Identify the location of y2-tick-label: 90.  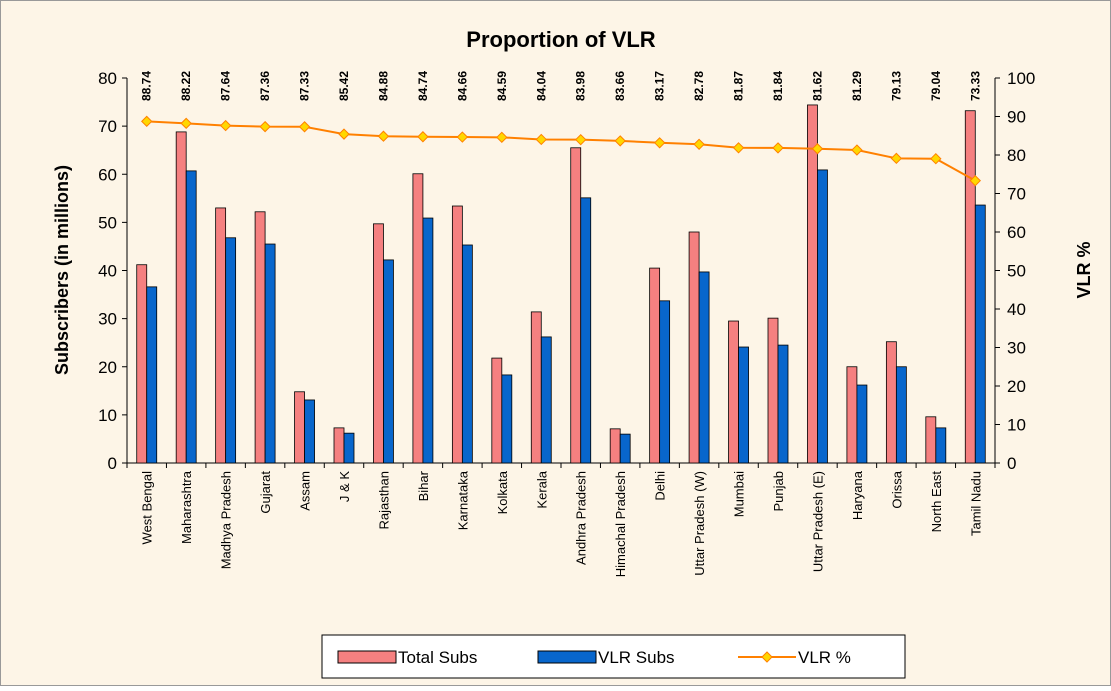
(1016, 117).